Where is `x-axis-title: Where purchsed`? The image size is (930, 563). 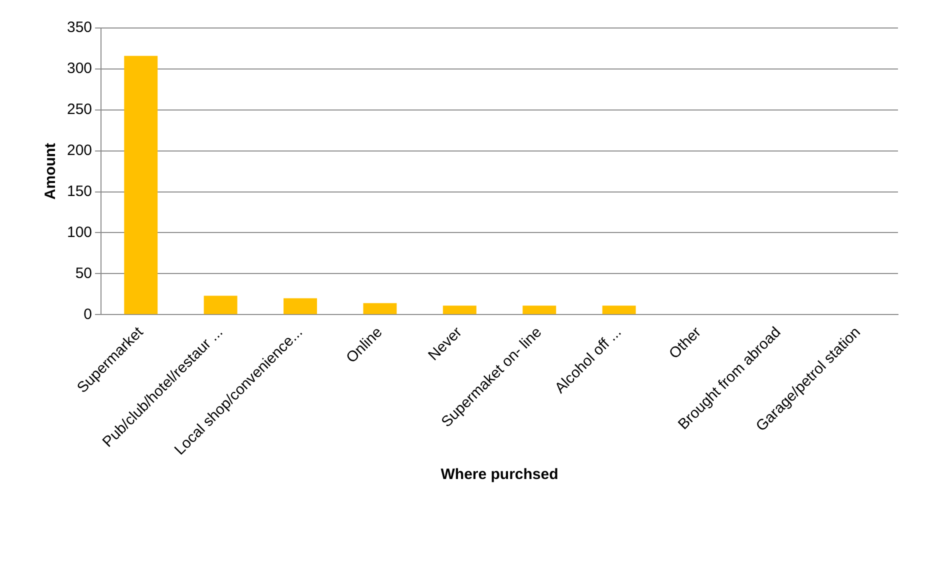 x-axis-title: Where purchsed is located at coordinates (499, 475).